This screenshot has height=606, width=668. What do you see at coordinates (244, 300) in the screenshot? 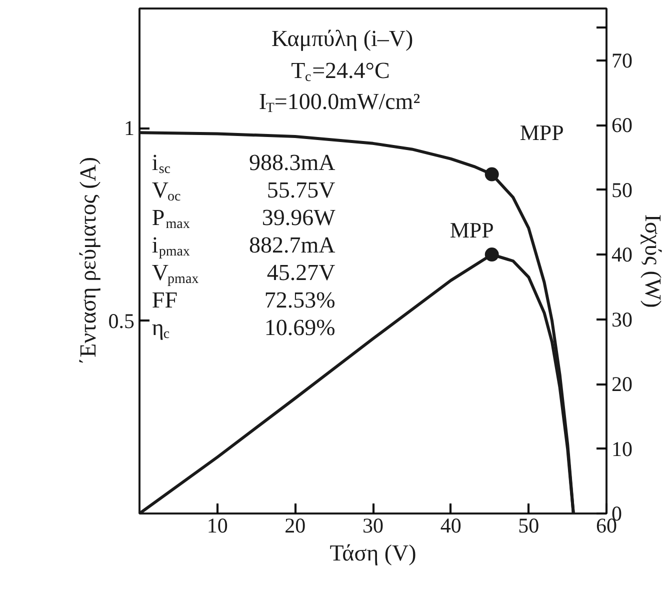
I see `text: FF 72.53%` at bounding box center [244, 300].